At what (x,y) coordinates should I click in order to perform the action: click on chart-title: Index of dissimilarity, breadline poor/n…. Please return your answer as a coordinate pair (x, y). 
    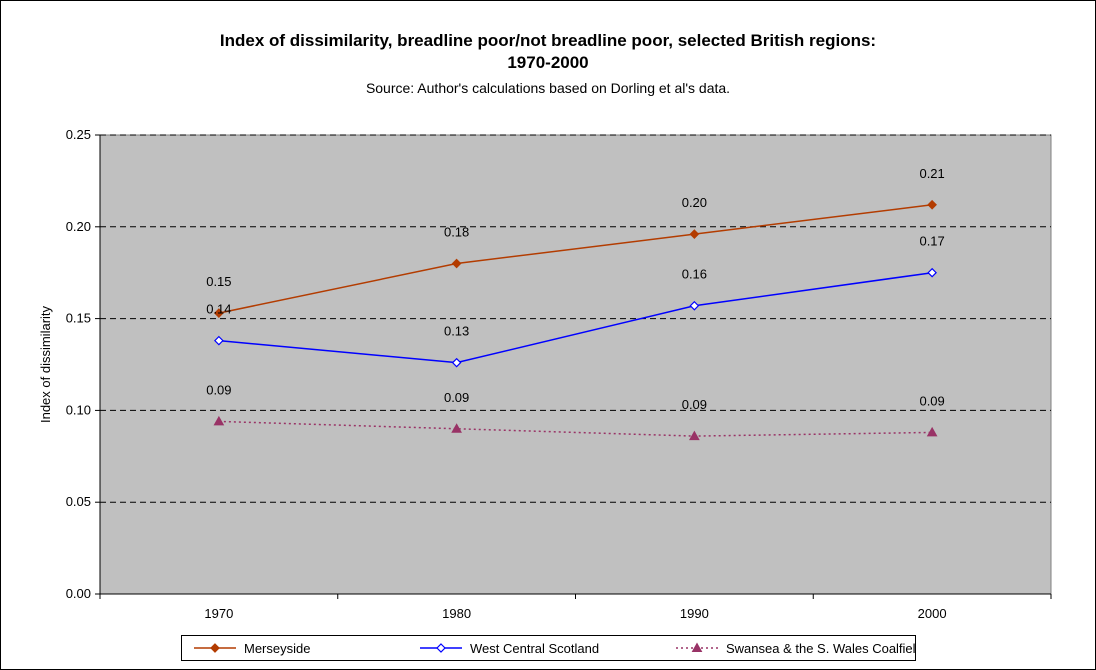
    Looking at the image, I should click on (548, 40).